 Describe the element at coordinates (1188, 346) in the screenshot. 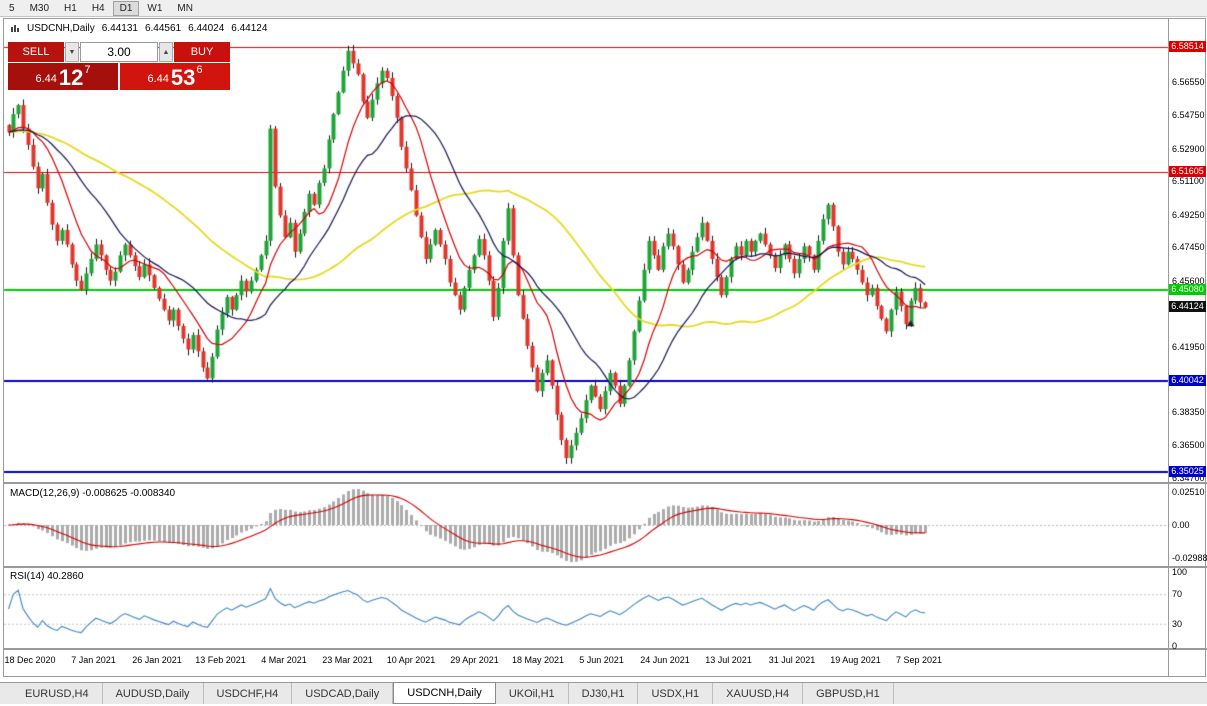

I see `price-axis-tick: 6.41950` at that location.